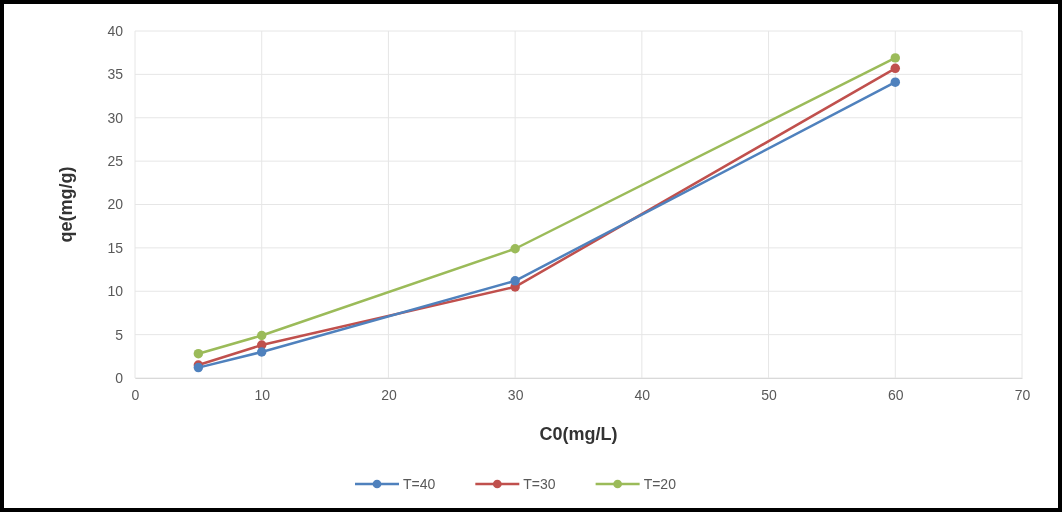 Image resolution: width=1062 pixels, height=512 pixels. I want to click on y-axis-title: qe(mg/g), so click(66, 204).